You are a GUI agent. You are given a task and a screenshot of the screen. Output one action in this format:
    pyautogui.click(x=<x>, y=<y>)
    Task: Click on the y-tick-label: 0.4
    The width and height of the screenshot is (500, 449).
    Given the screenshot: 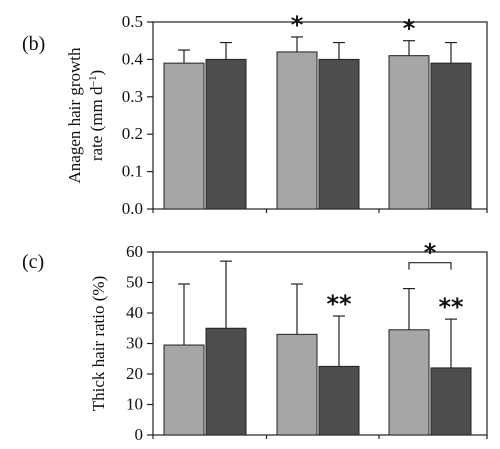 What is the action you would take?
    pyautogui.click(x=133, y=58)
    